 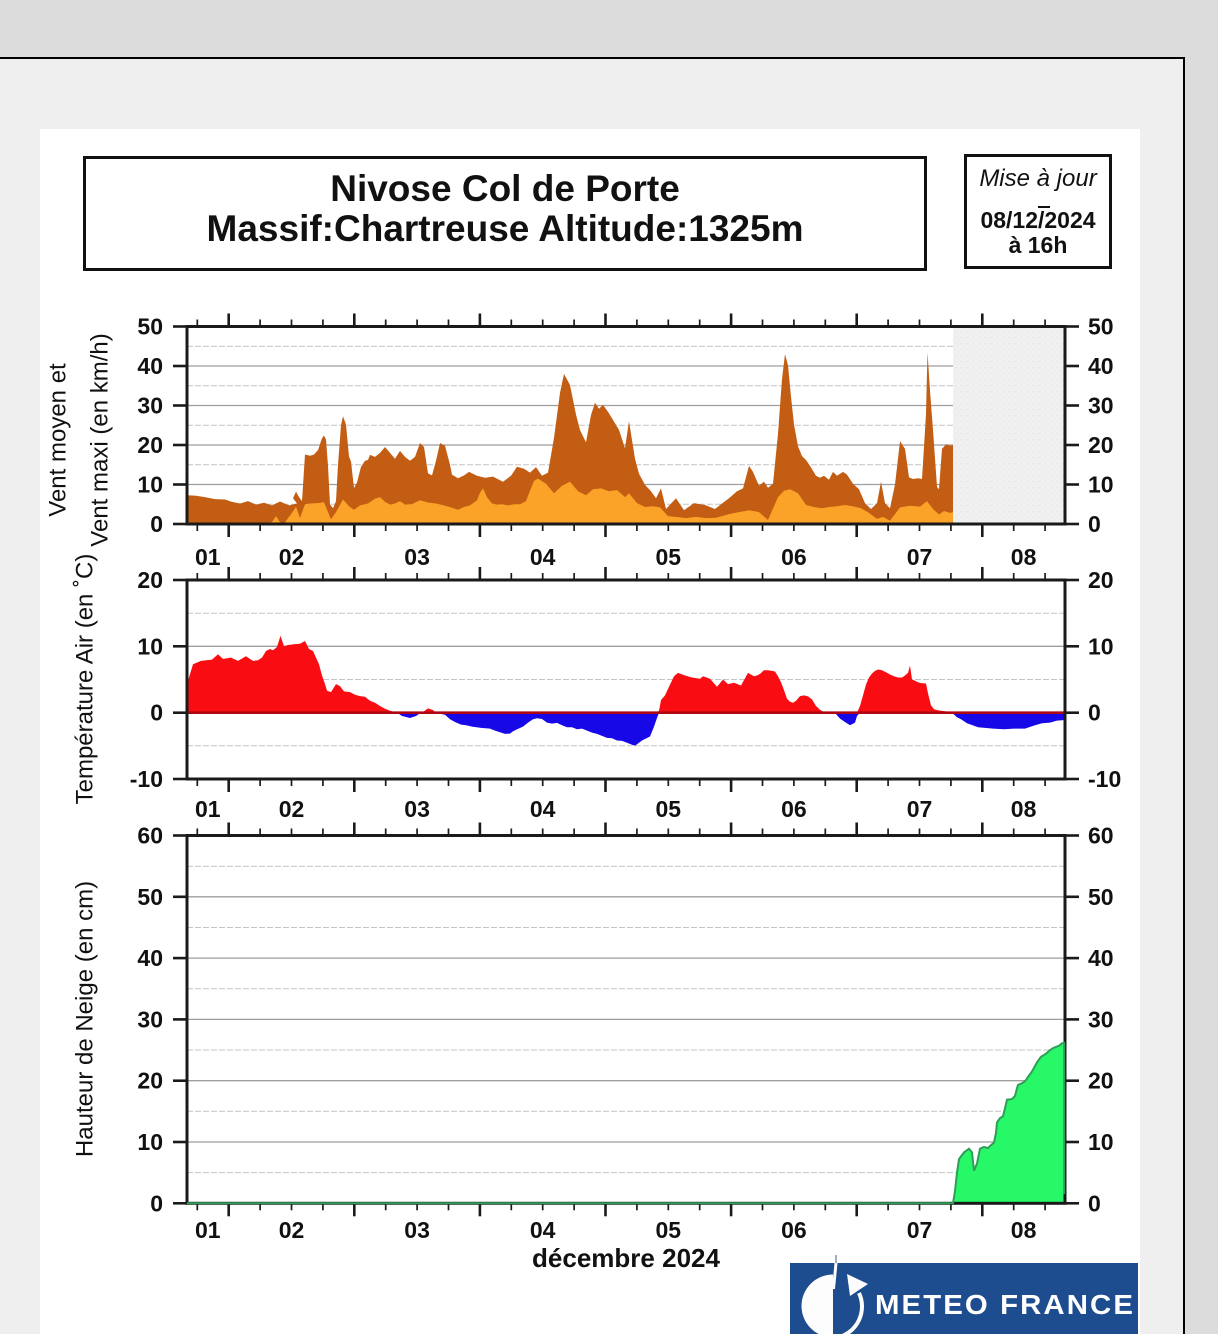 What do you see at coordinates (85, 1019) in the screenshot?
I see `svg-text: Hauteur de Neige (en cm)` at bounding box center [85, 1019].